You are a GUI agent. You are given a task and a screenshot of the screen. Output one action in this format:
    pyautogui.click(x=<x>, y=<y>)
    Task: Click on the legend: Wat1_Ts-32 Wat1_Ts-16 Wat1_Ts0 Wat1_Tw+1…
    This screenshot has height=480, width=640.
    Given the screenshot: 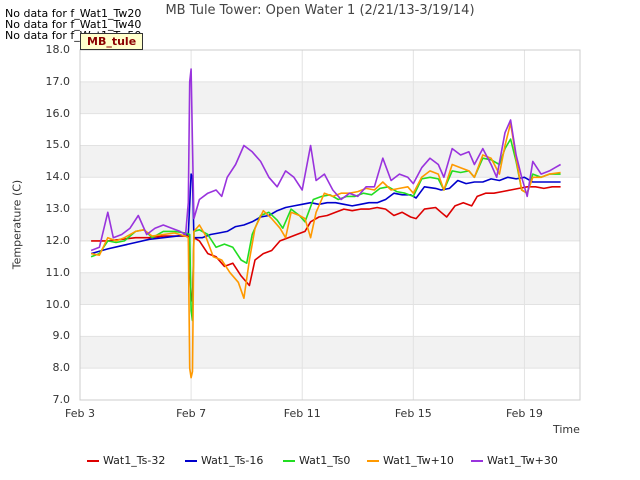 What is the action you would take?
    pyautogui.click(x=320, y=461)
    